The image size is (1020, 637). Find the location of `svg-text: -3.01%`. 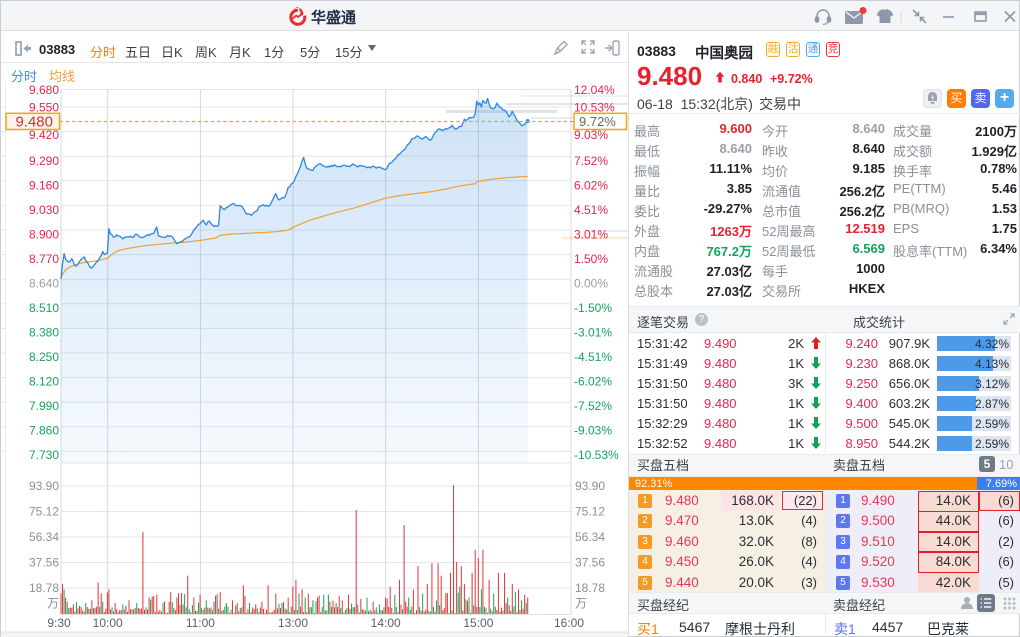

svg-text: -3.01% is located at coordinates (593, 333).